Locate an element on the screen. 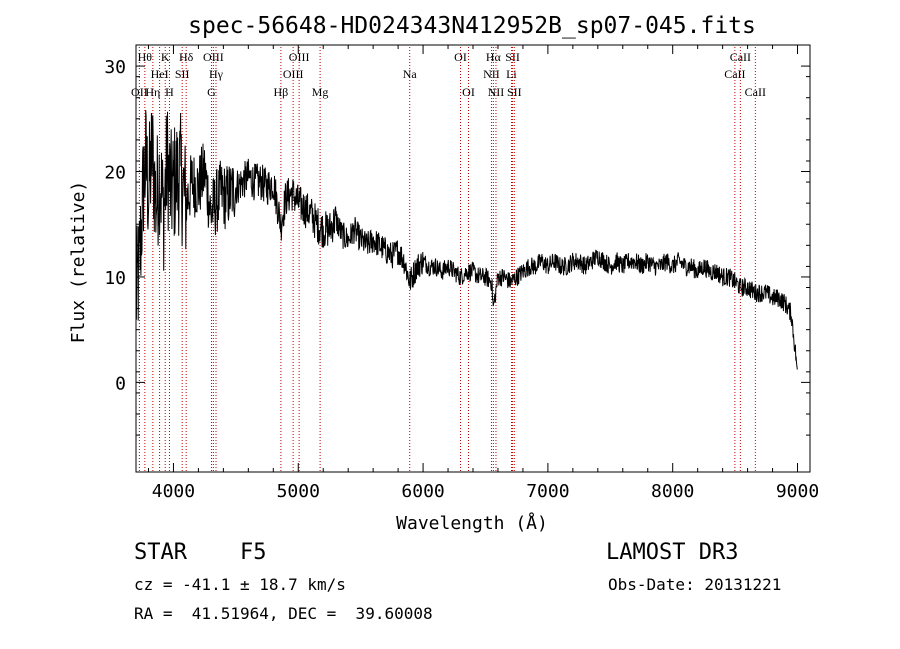  x-axis-label: Wavelength (Å) is located at coordinates (472, 523).